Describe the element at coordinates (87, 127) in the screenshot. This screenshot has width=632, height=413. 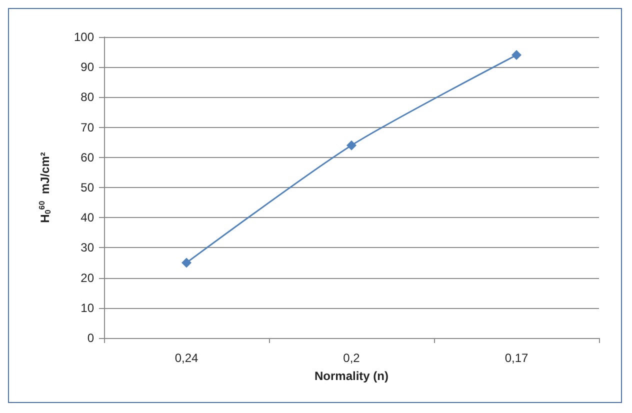
I see `y-tick-label: 70` at that location.